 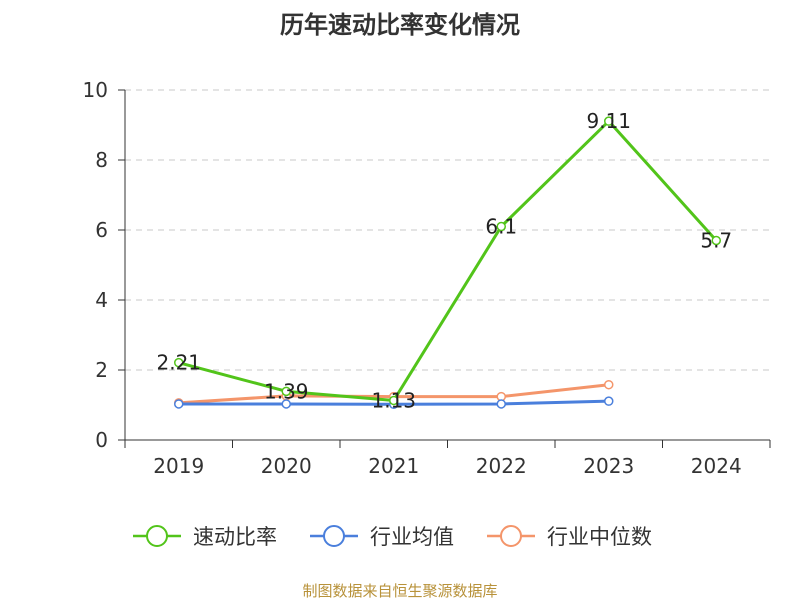 I want to click on data-label: 6.1, so click(x=501, y=227).